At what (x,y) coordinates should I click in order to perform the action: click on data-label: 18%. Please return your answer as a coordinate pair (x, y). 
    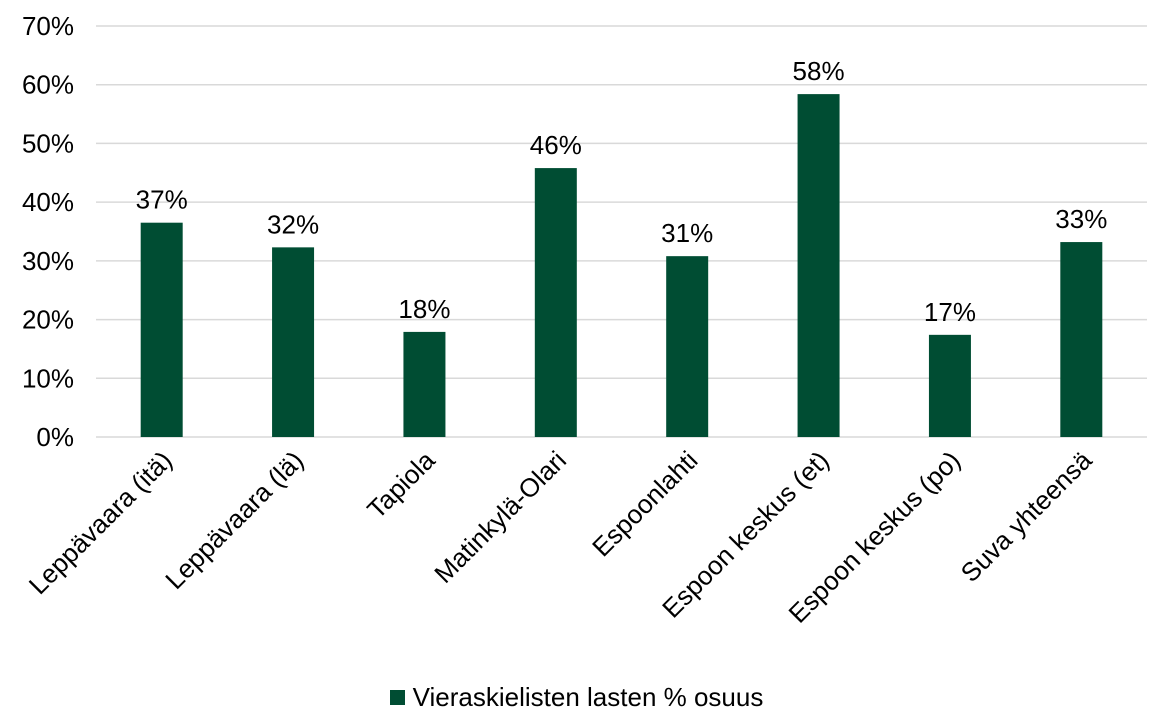
    Looking at the image, I should click on (424, 309).